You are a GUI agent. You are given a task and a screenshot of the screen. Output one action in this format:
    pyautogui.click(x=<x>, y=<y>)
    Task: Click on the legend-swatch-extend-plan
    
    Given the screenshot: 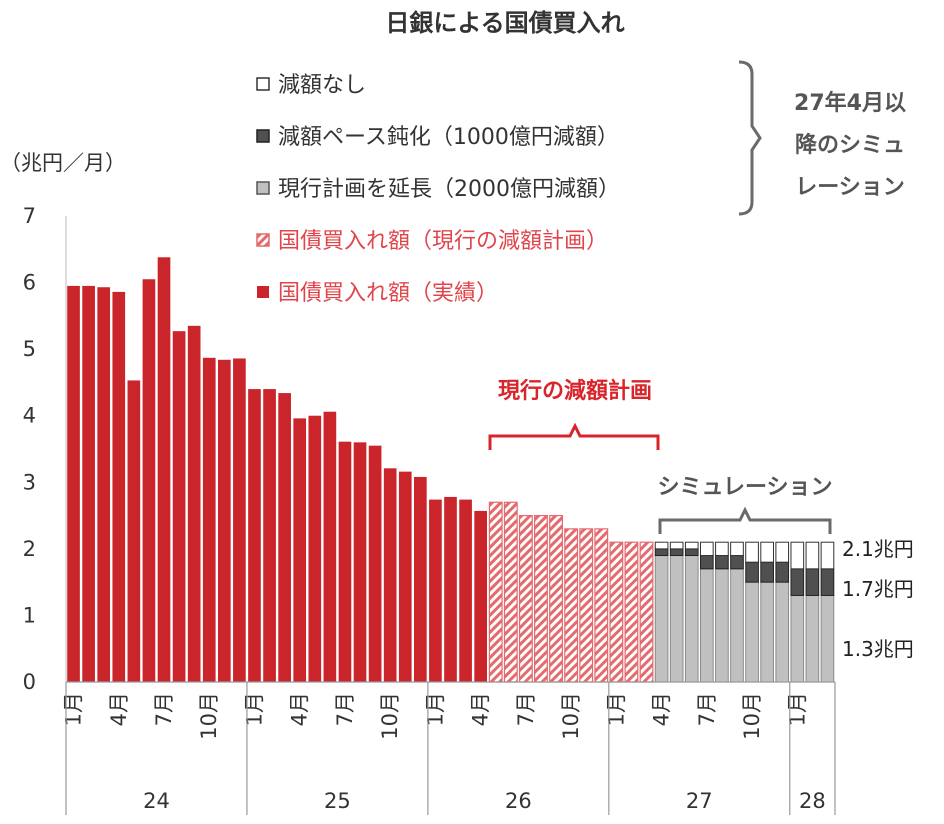 What is the action you would take?
    pyautogui.click(x=263, y=188)
    